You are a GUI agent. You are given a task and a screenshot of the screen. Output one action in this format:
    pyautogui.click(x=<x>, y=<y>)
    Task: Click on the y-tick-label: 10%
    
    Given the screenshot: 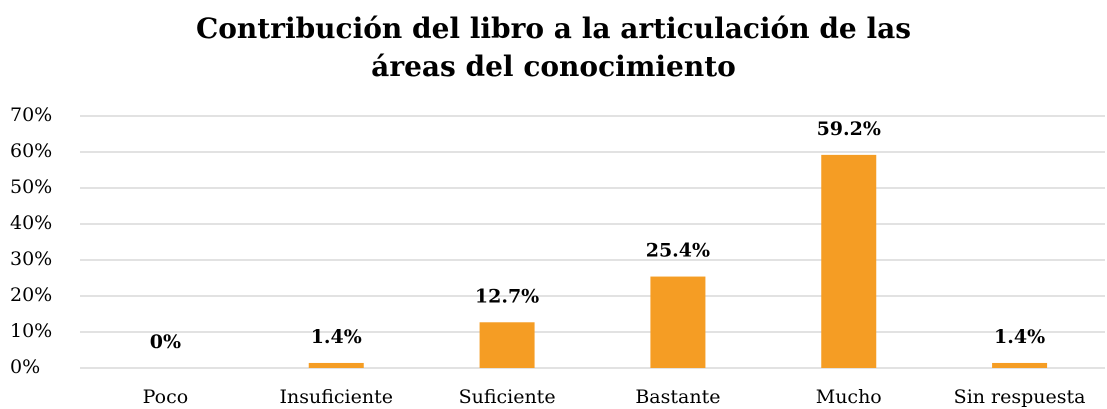 What is the action you would take?
    pyautogui.click(x=31, y=331)
    